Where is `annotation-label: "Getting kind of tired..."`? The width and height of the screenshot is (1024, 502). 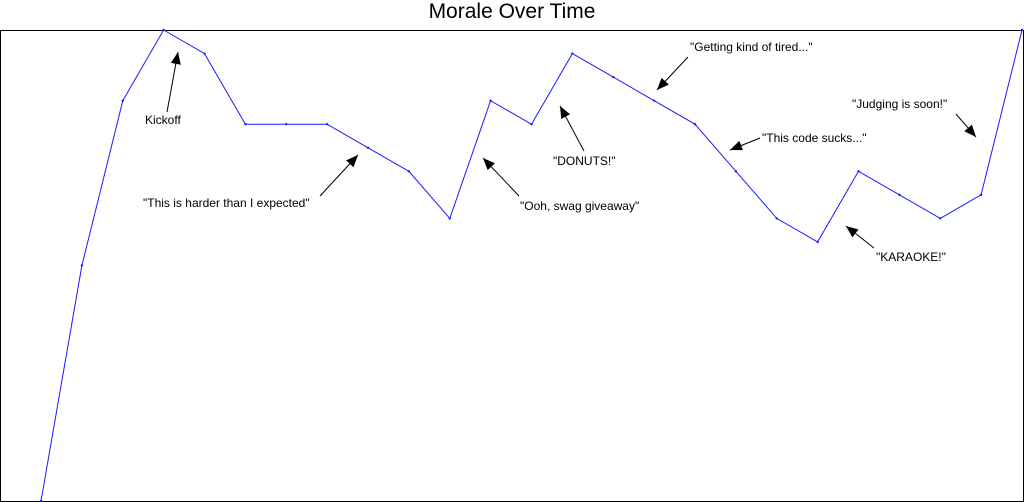 annotation-label: "Getting kind of tired..." is located at coordinates (751, 47).